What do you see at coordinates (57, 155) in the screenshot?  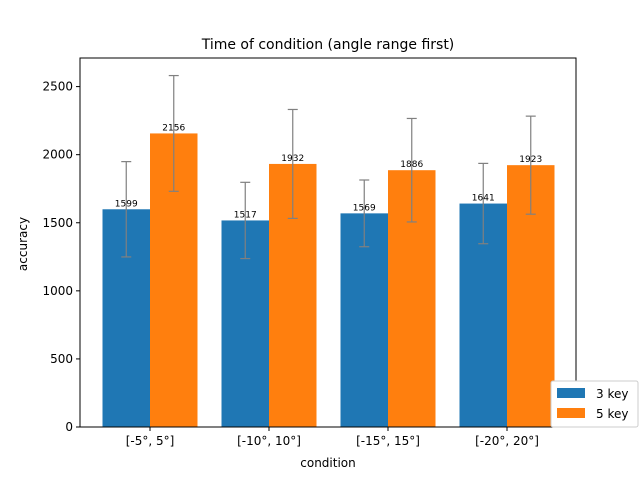 I see `y-tick-label: 2000` at bounding box center [57, 155].